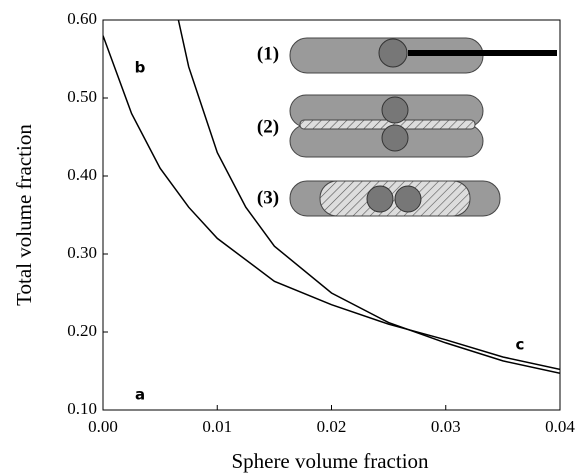 The image size is (586, 475). I want to click on x-tick-label: 0.02, so click(332, 426).